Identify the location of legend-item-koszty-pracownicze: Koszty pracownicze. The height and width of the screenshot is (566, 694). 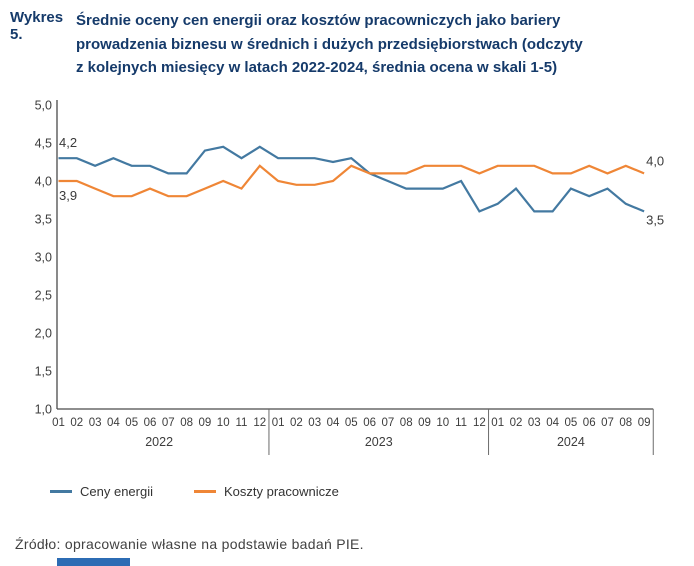
(266, 491).